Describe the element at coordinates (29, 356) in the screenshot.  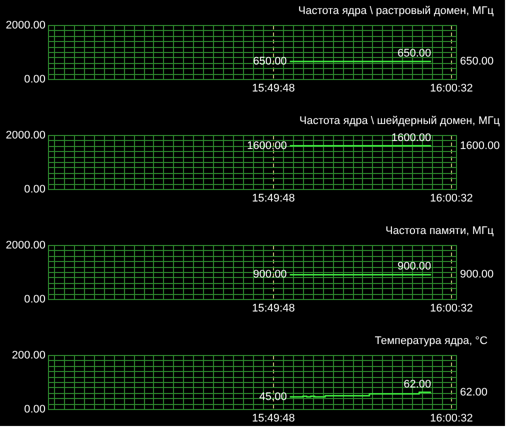
I see `y-tick-label: 200.00` at that location.